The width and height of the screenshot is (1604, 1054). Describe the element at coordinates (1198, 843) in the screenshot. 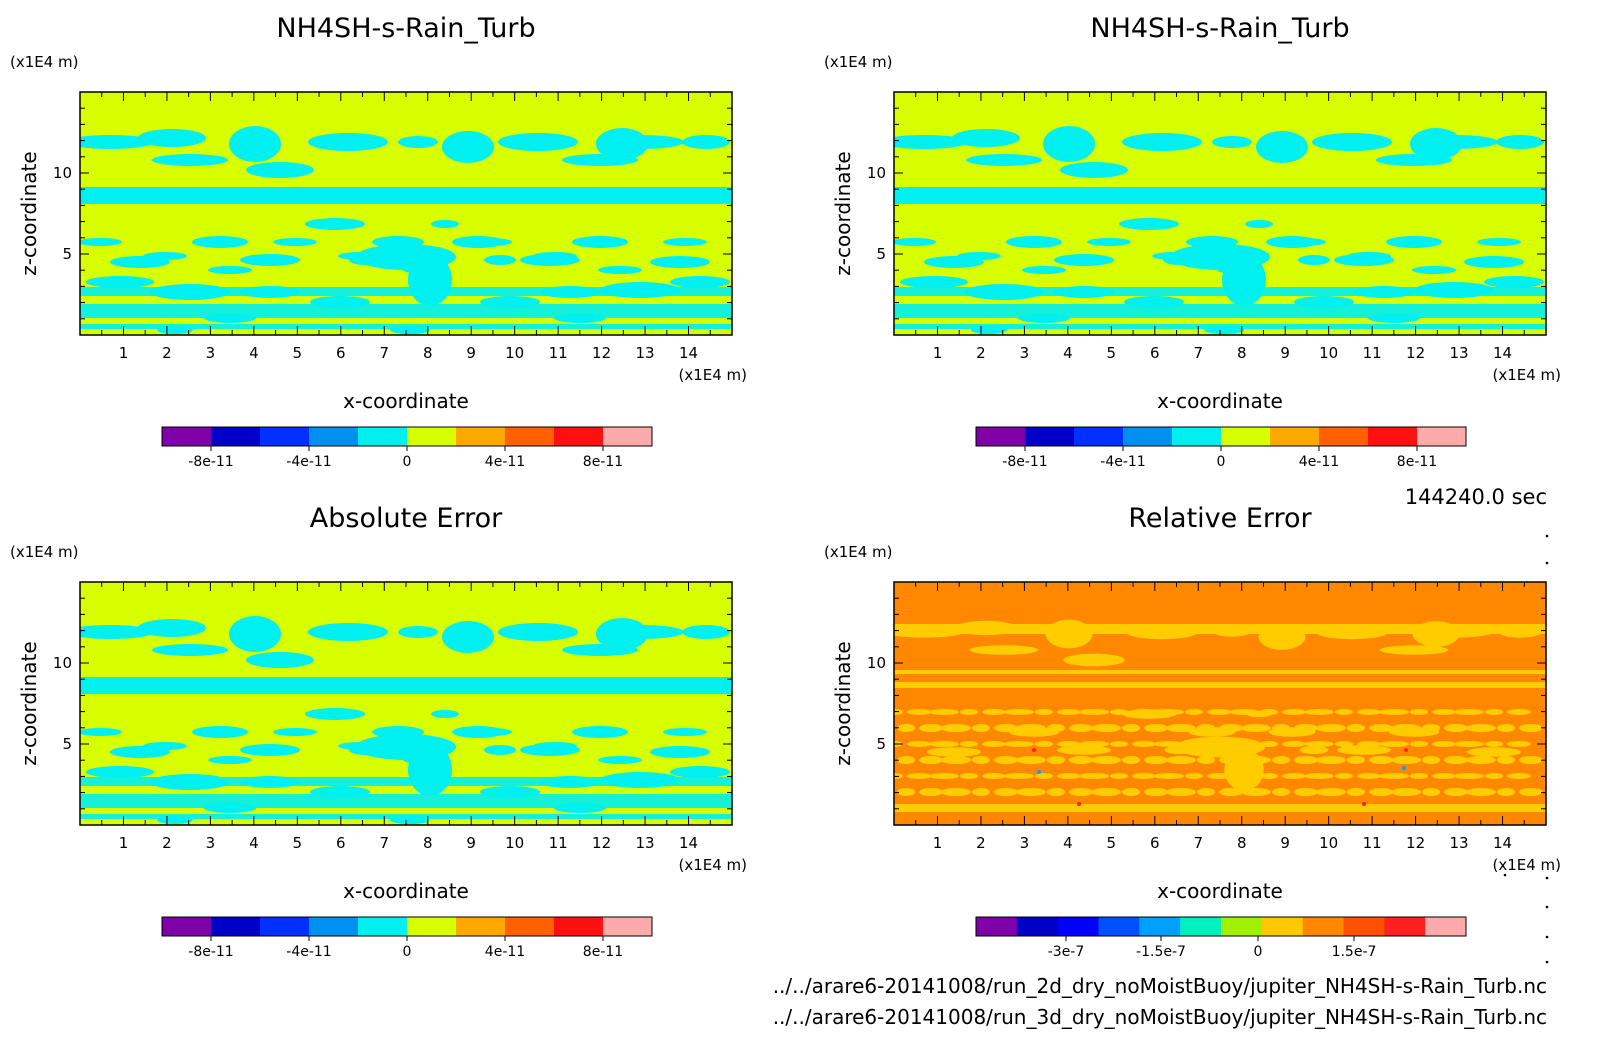

I see `x-tick-label: 7` at that location.